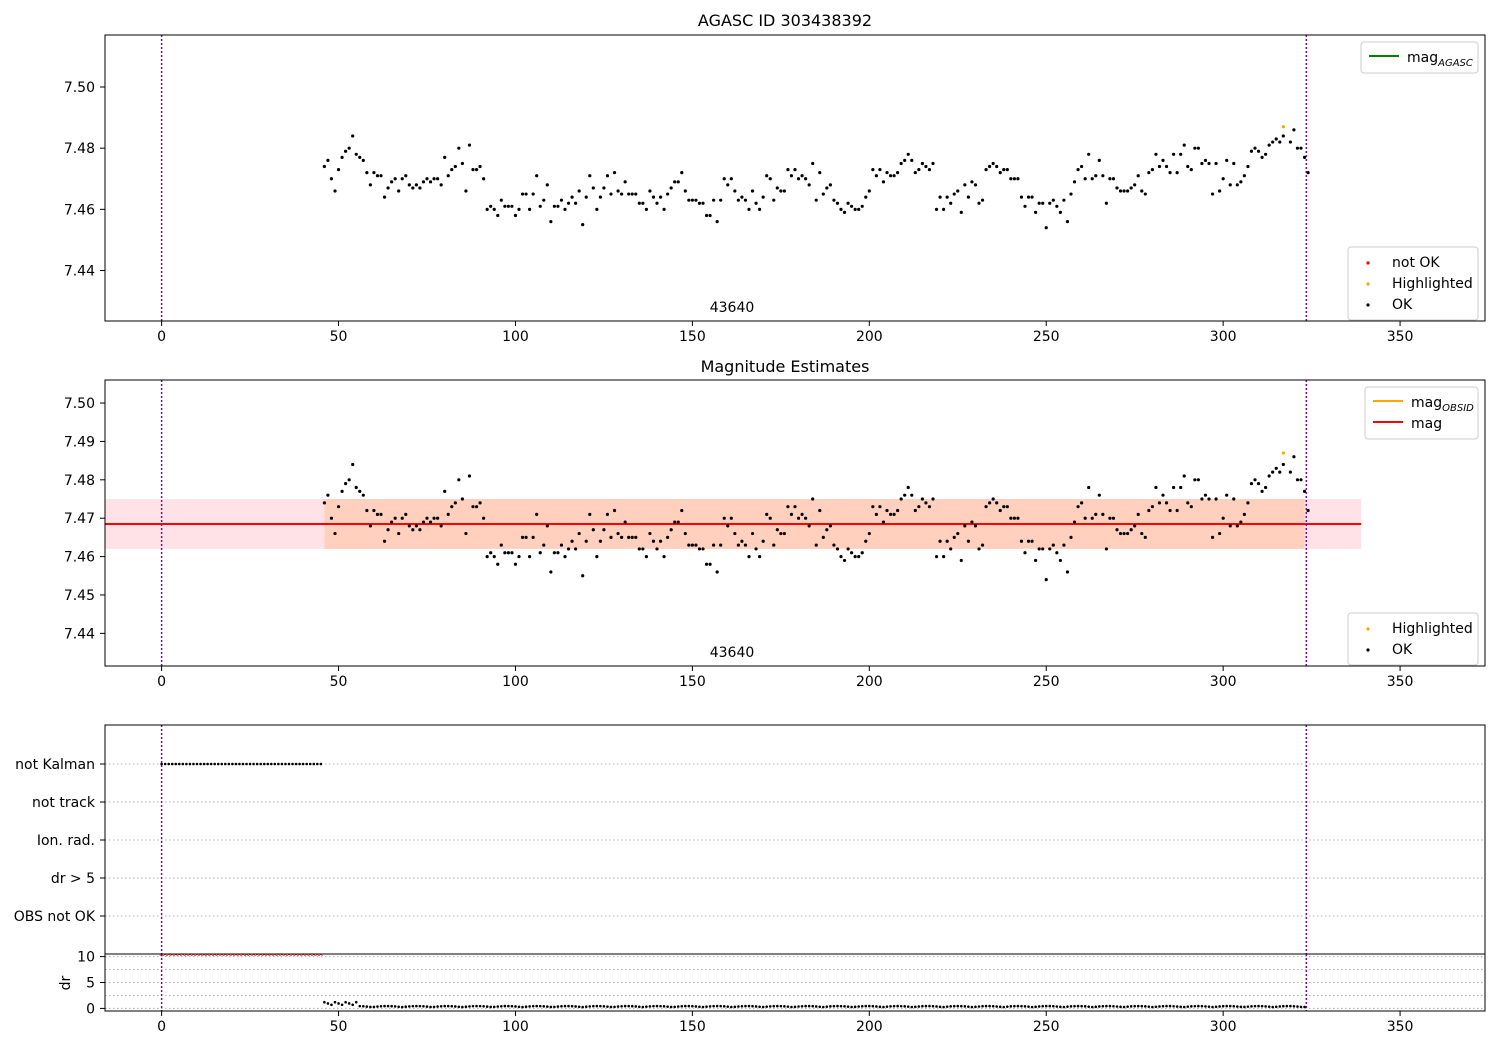  What do you see at coordinates (321, 958) in the screenshot?
I see `clipped-marker: ^` at bounding box center [321, 958].